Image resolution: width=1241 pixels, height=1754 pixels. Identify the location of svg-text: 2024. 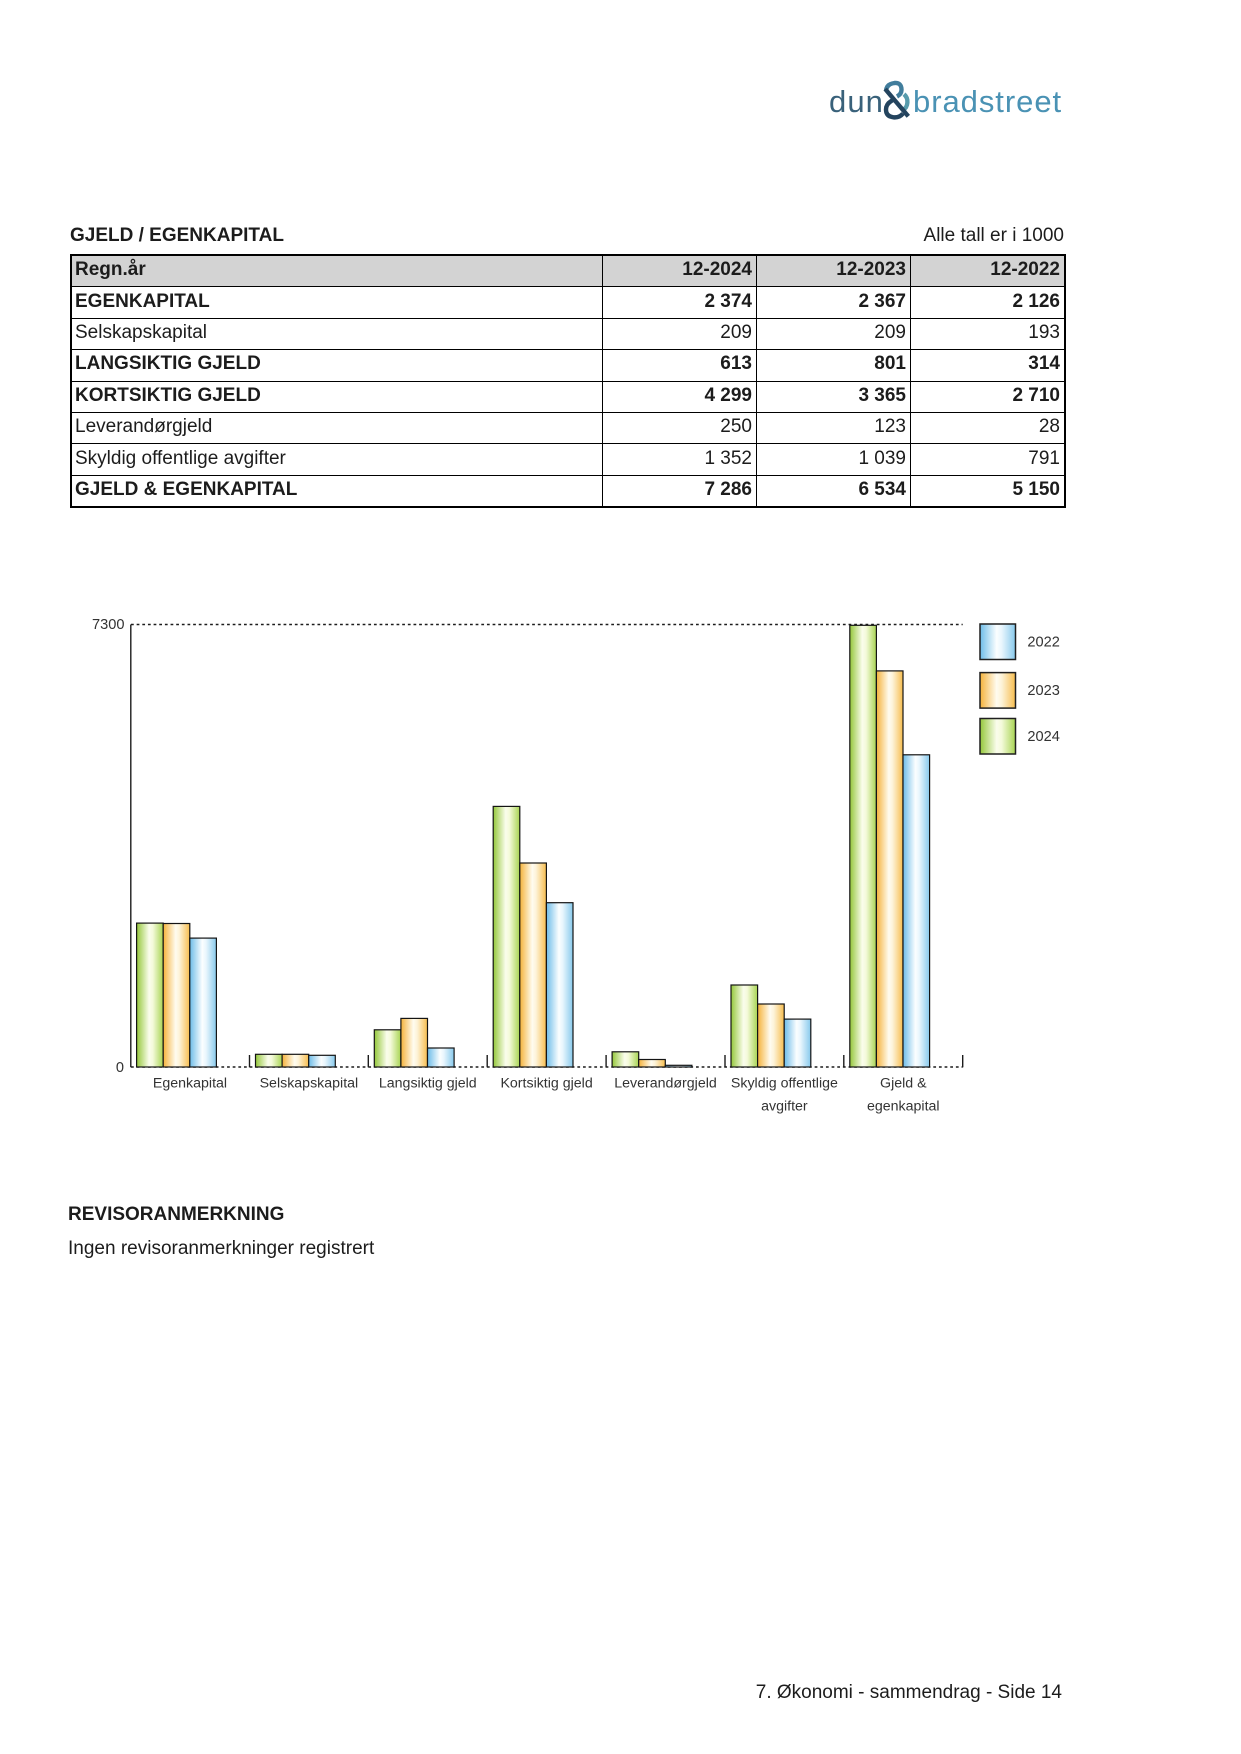
(1043, 737).